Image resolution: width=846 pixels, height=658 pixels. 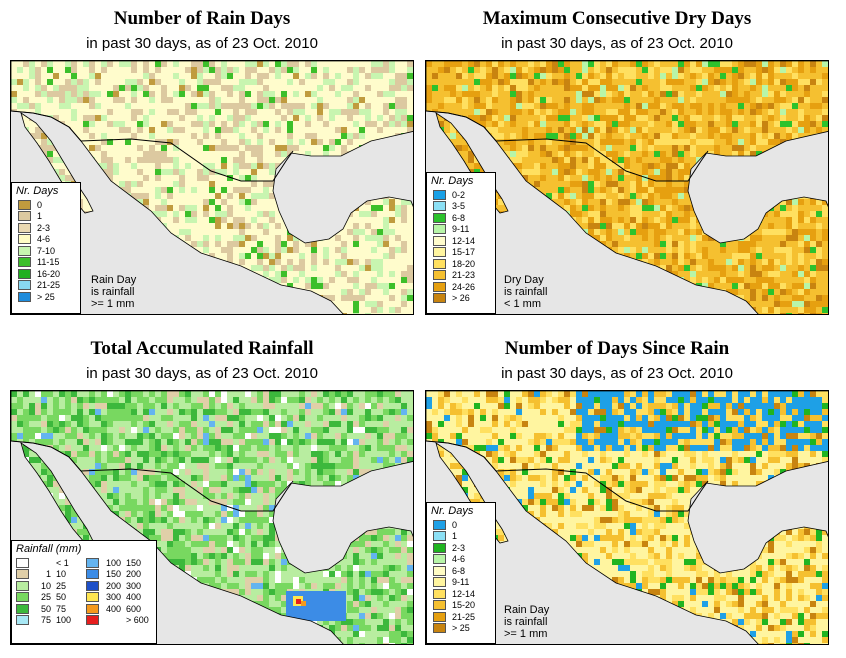 I want to click on legend-item: 21-23, so click(x=461, y=276).